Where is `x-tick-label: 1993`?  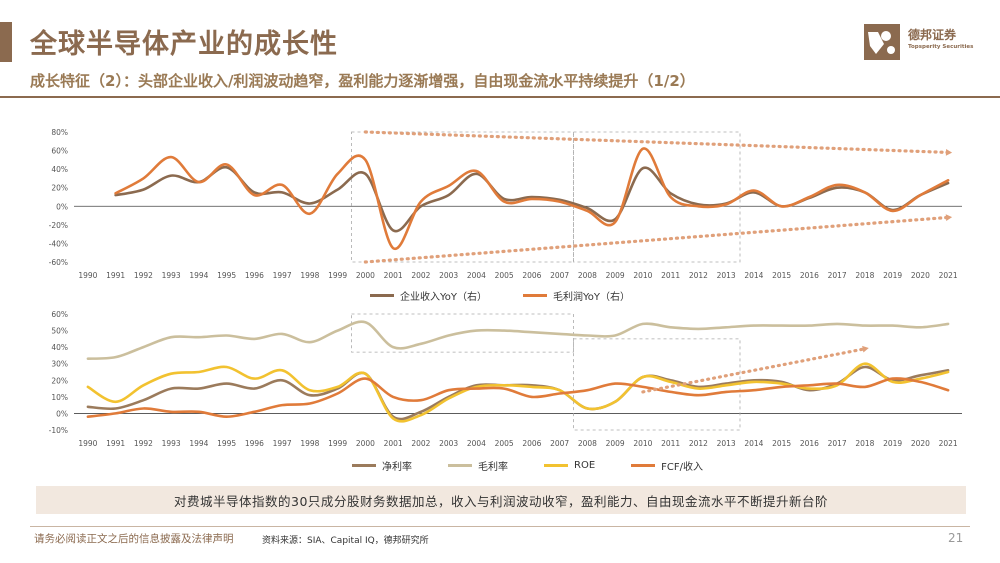 x-tick-label: 1993 is located at coordinates (171, 275).